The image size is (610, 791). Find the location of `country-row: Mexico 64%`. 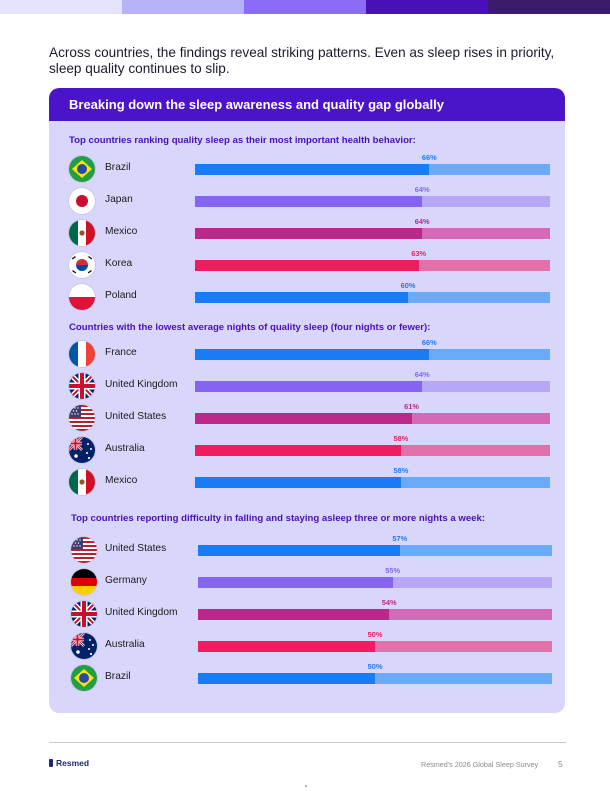

country-row: Mexico 64% is located at coordinates (307, 232).